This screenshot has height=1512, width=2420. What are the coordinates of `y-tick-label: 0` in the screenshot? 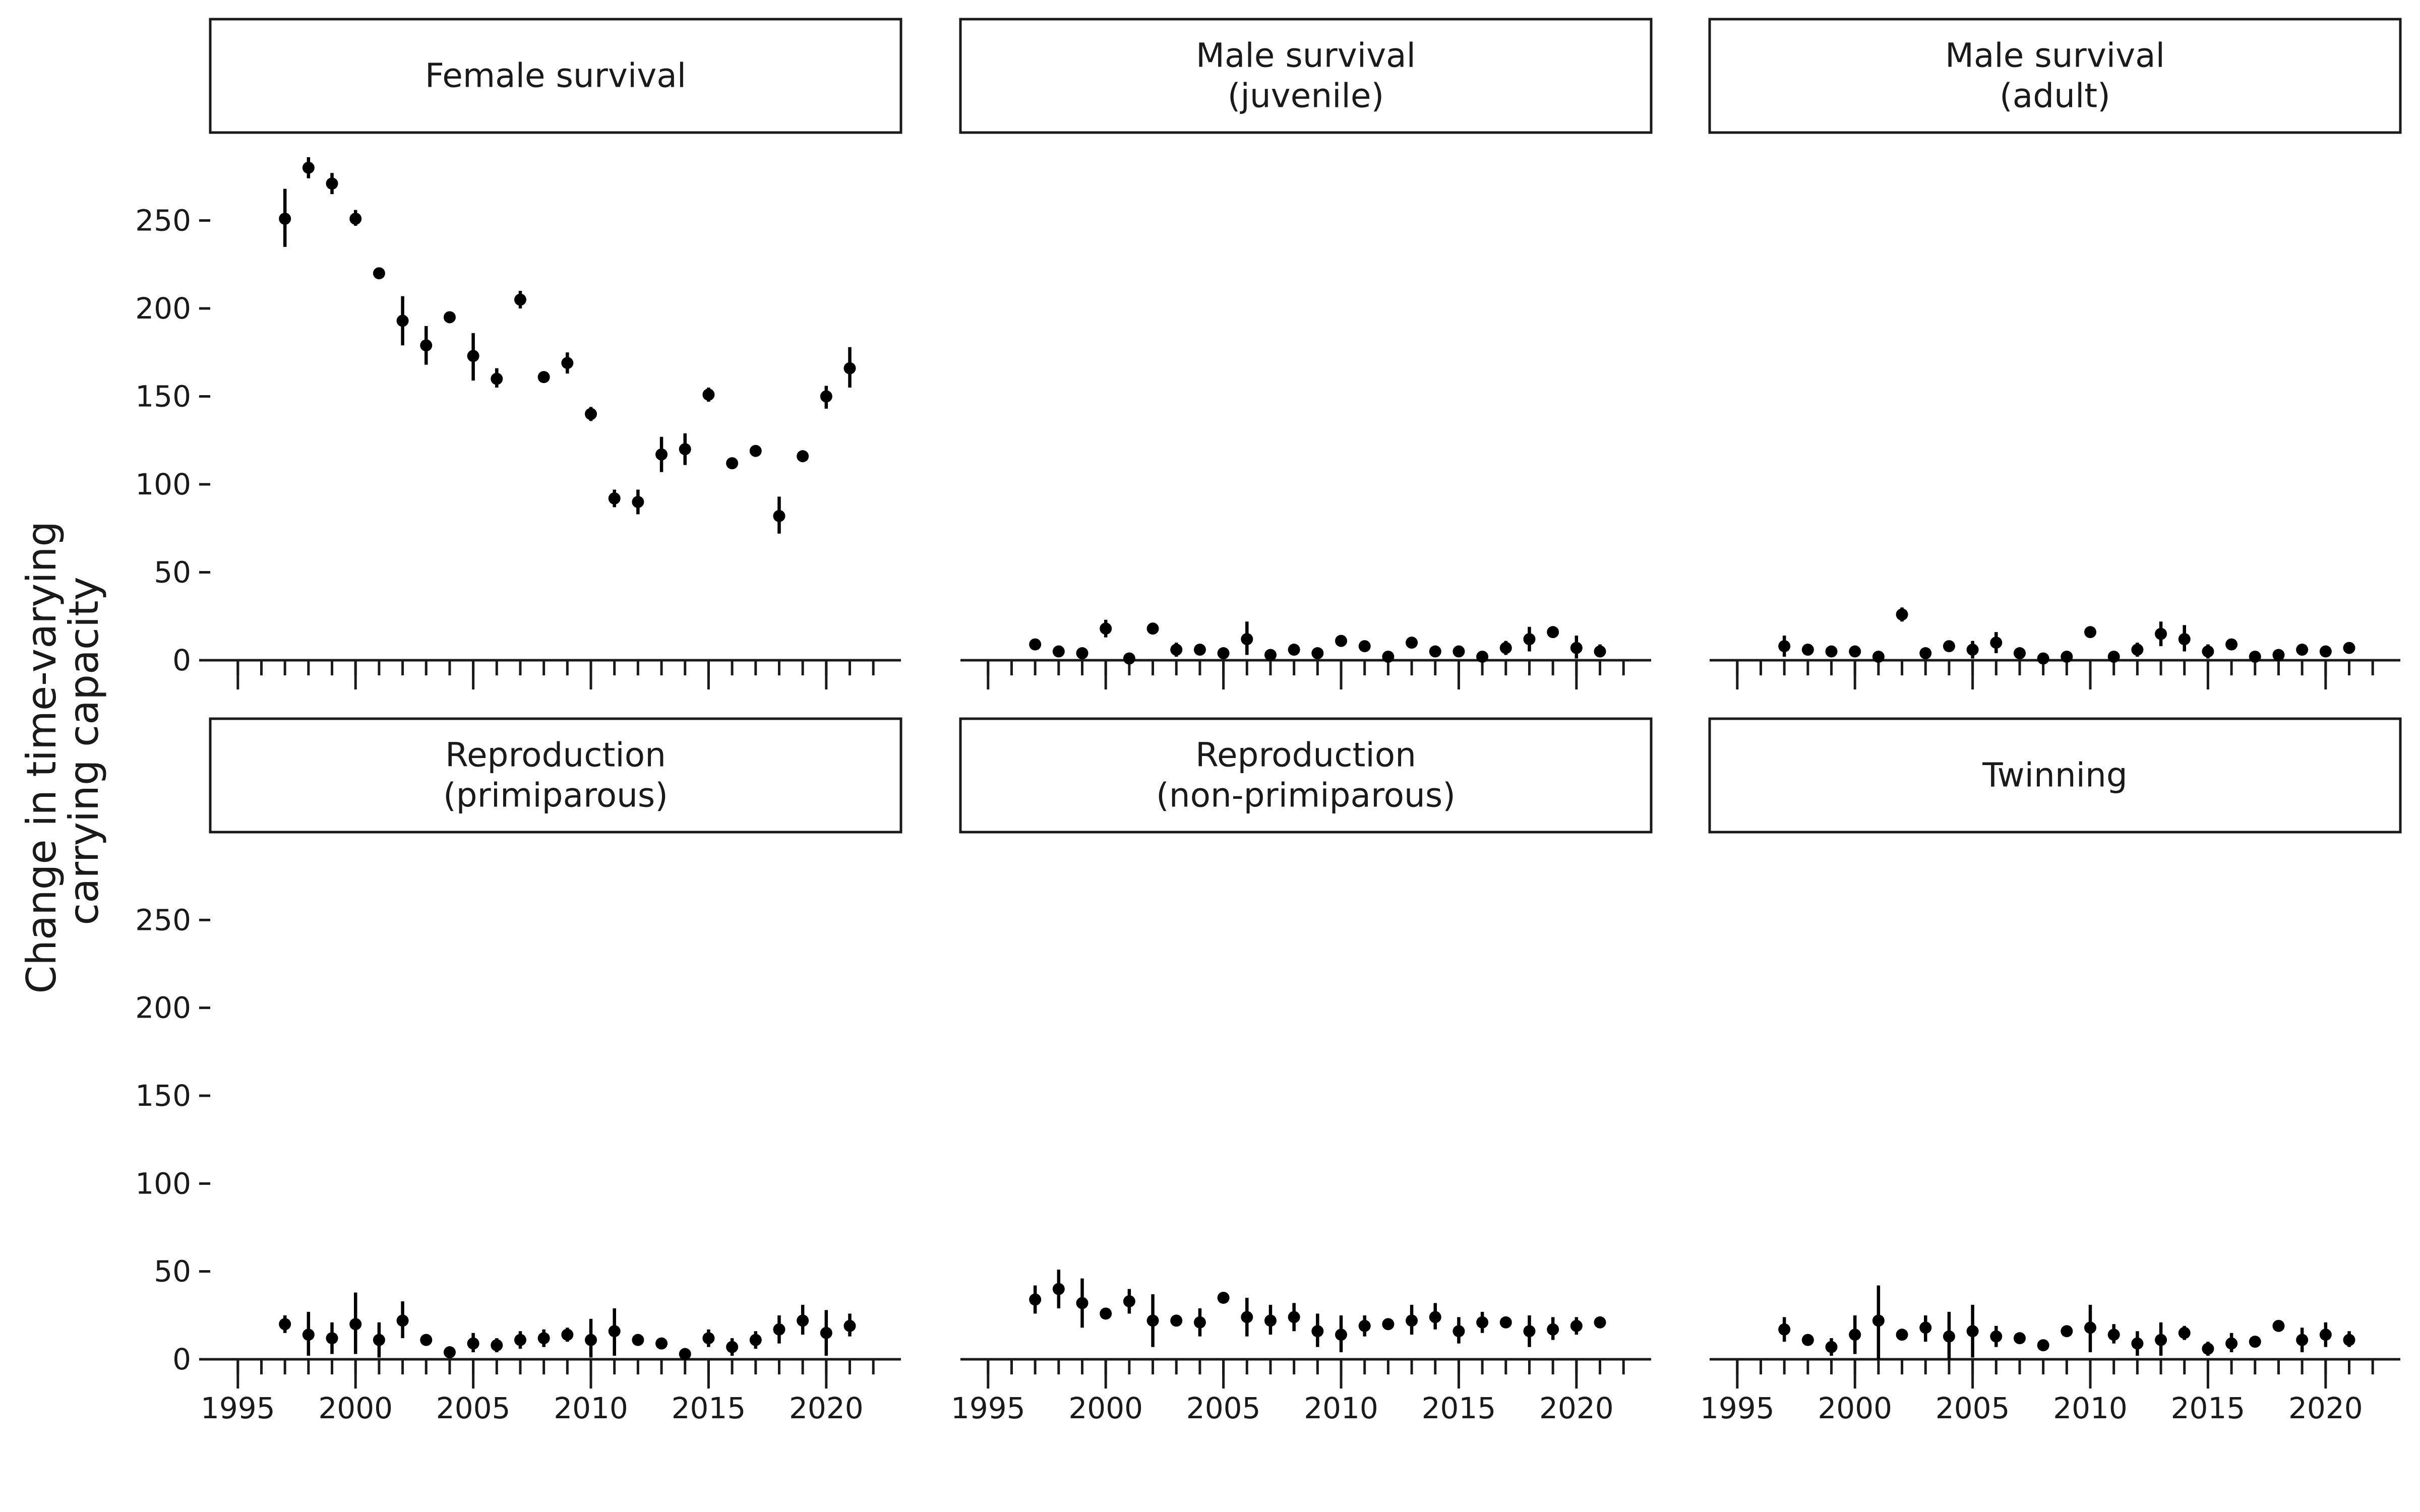 It's located at (181, 660).